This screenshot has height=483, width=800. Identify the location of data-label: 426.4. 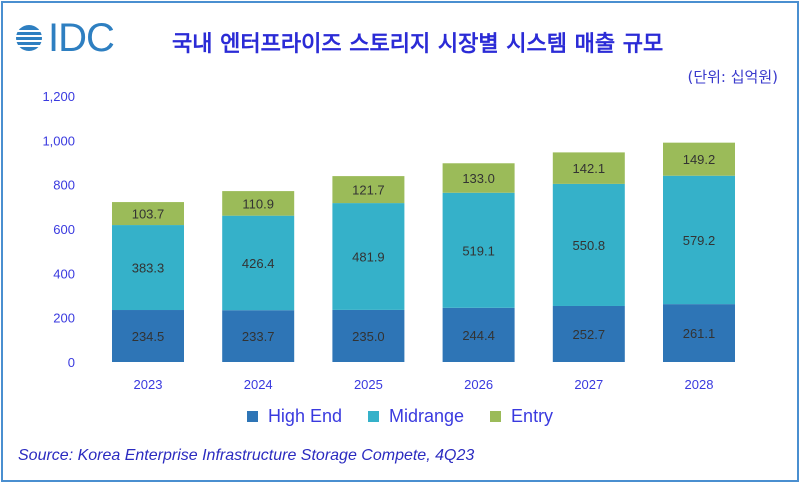
(258, 263).